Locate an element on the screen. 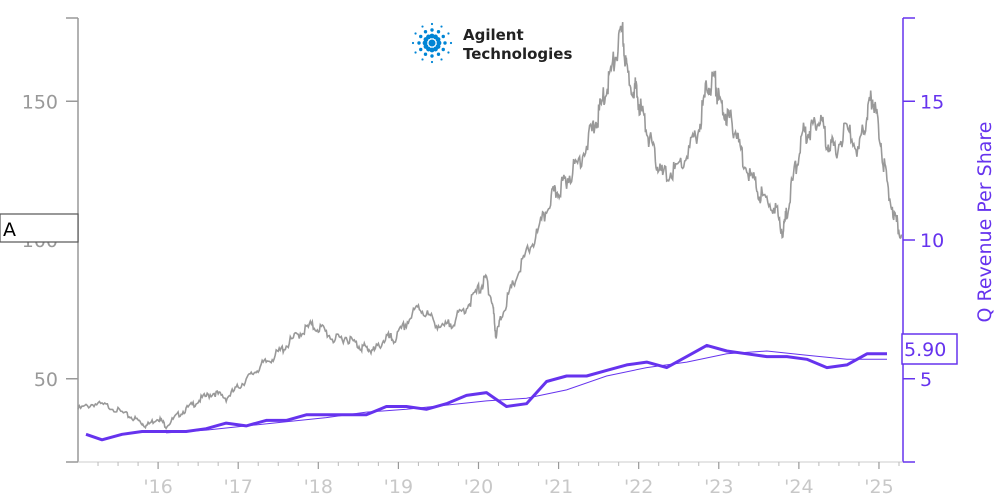 The image size is (1000, 500). x-tick-label: '22 is located at coordinates (638, 487).